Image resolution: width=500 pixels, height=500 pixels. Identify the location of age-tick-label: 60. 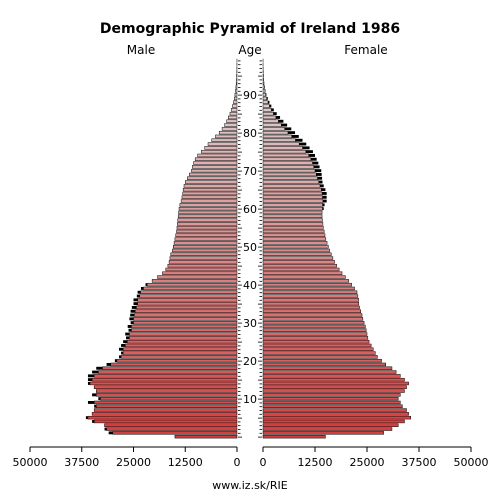
(250, 209).